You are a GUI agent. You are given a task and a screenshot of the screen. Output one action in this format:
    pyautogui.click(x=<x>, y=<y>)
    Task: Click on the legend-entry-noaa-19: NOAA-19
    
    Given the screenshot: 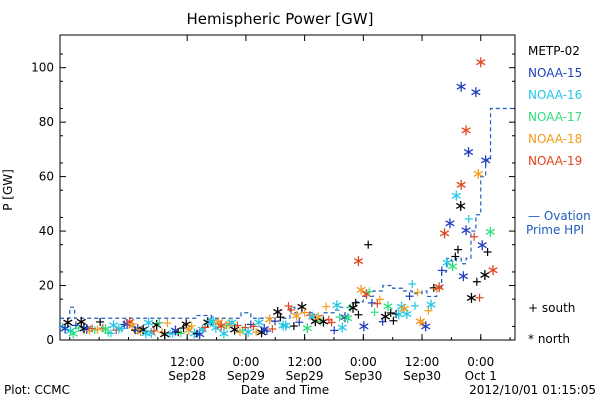 What is the action you would take?
    pyautogui.click(x=555, y=161)
    